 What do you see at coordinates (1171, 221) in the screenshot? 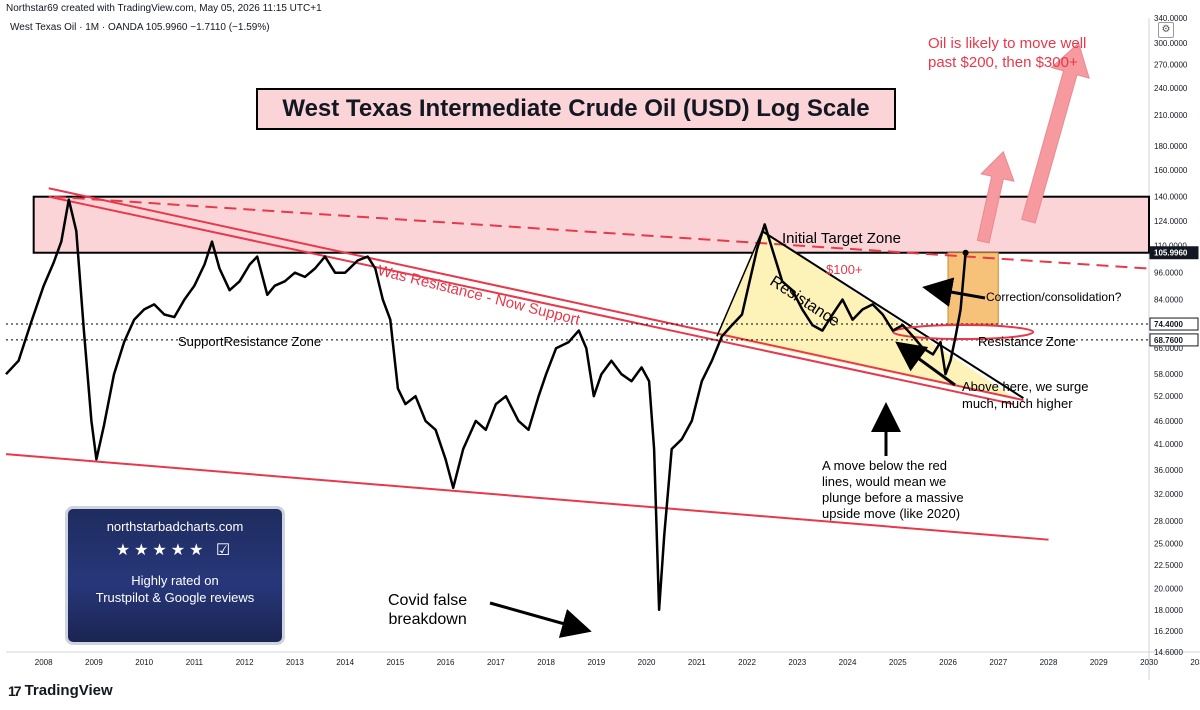
I see `y-tick-label: 124.0000` at bounding box center [1171, 221].